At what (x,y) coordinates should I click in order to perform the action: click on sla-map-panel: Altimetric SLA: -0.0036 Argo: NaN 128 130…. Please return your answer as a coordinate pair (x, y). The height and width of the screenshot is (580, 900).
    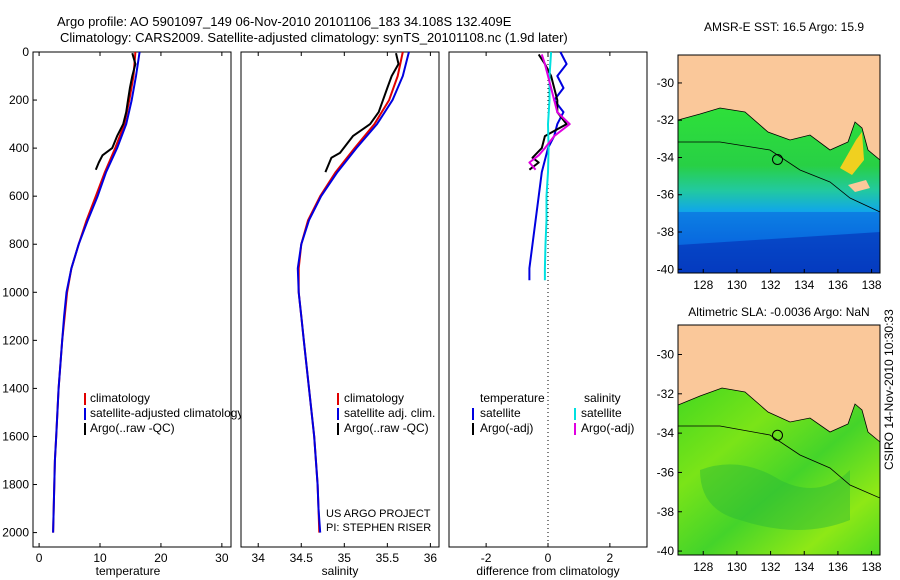
    Looking at the image, I should click on (769, 439).